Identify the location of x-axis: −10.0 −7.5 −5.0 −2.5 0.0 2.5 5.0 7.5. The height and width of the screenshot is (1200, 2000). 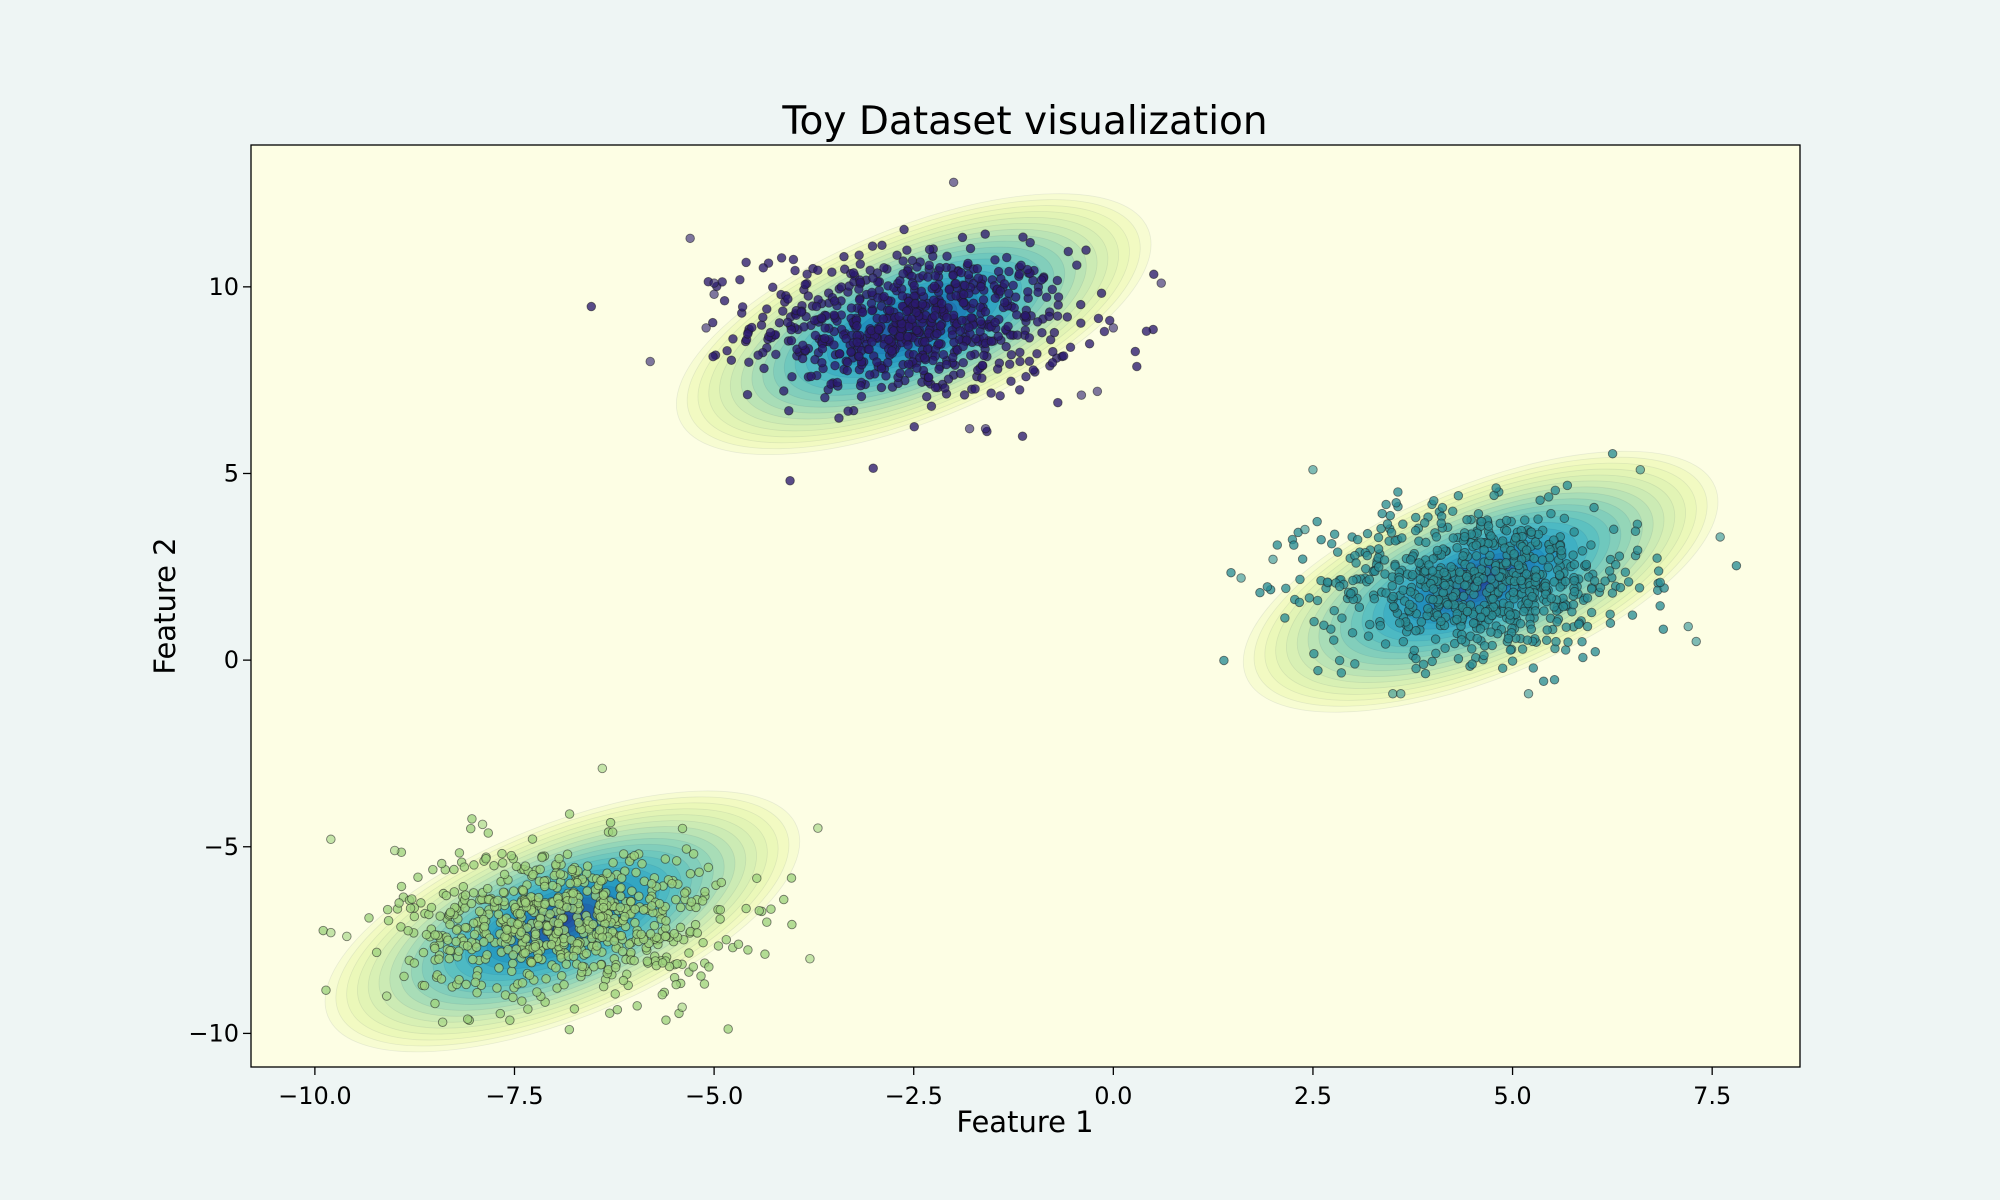
(1004, 1088).